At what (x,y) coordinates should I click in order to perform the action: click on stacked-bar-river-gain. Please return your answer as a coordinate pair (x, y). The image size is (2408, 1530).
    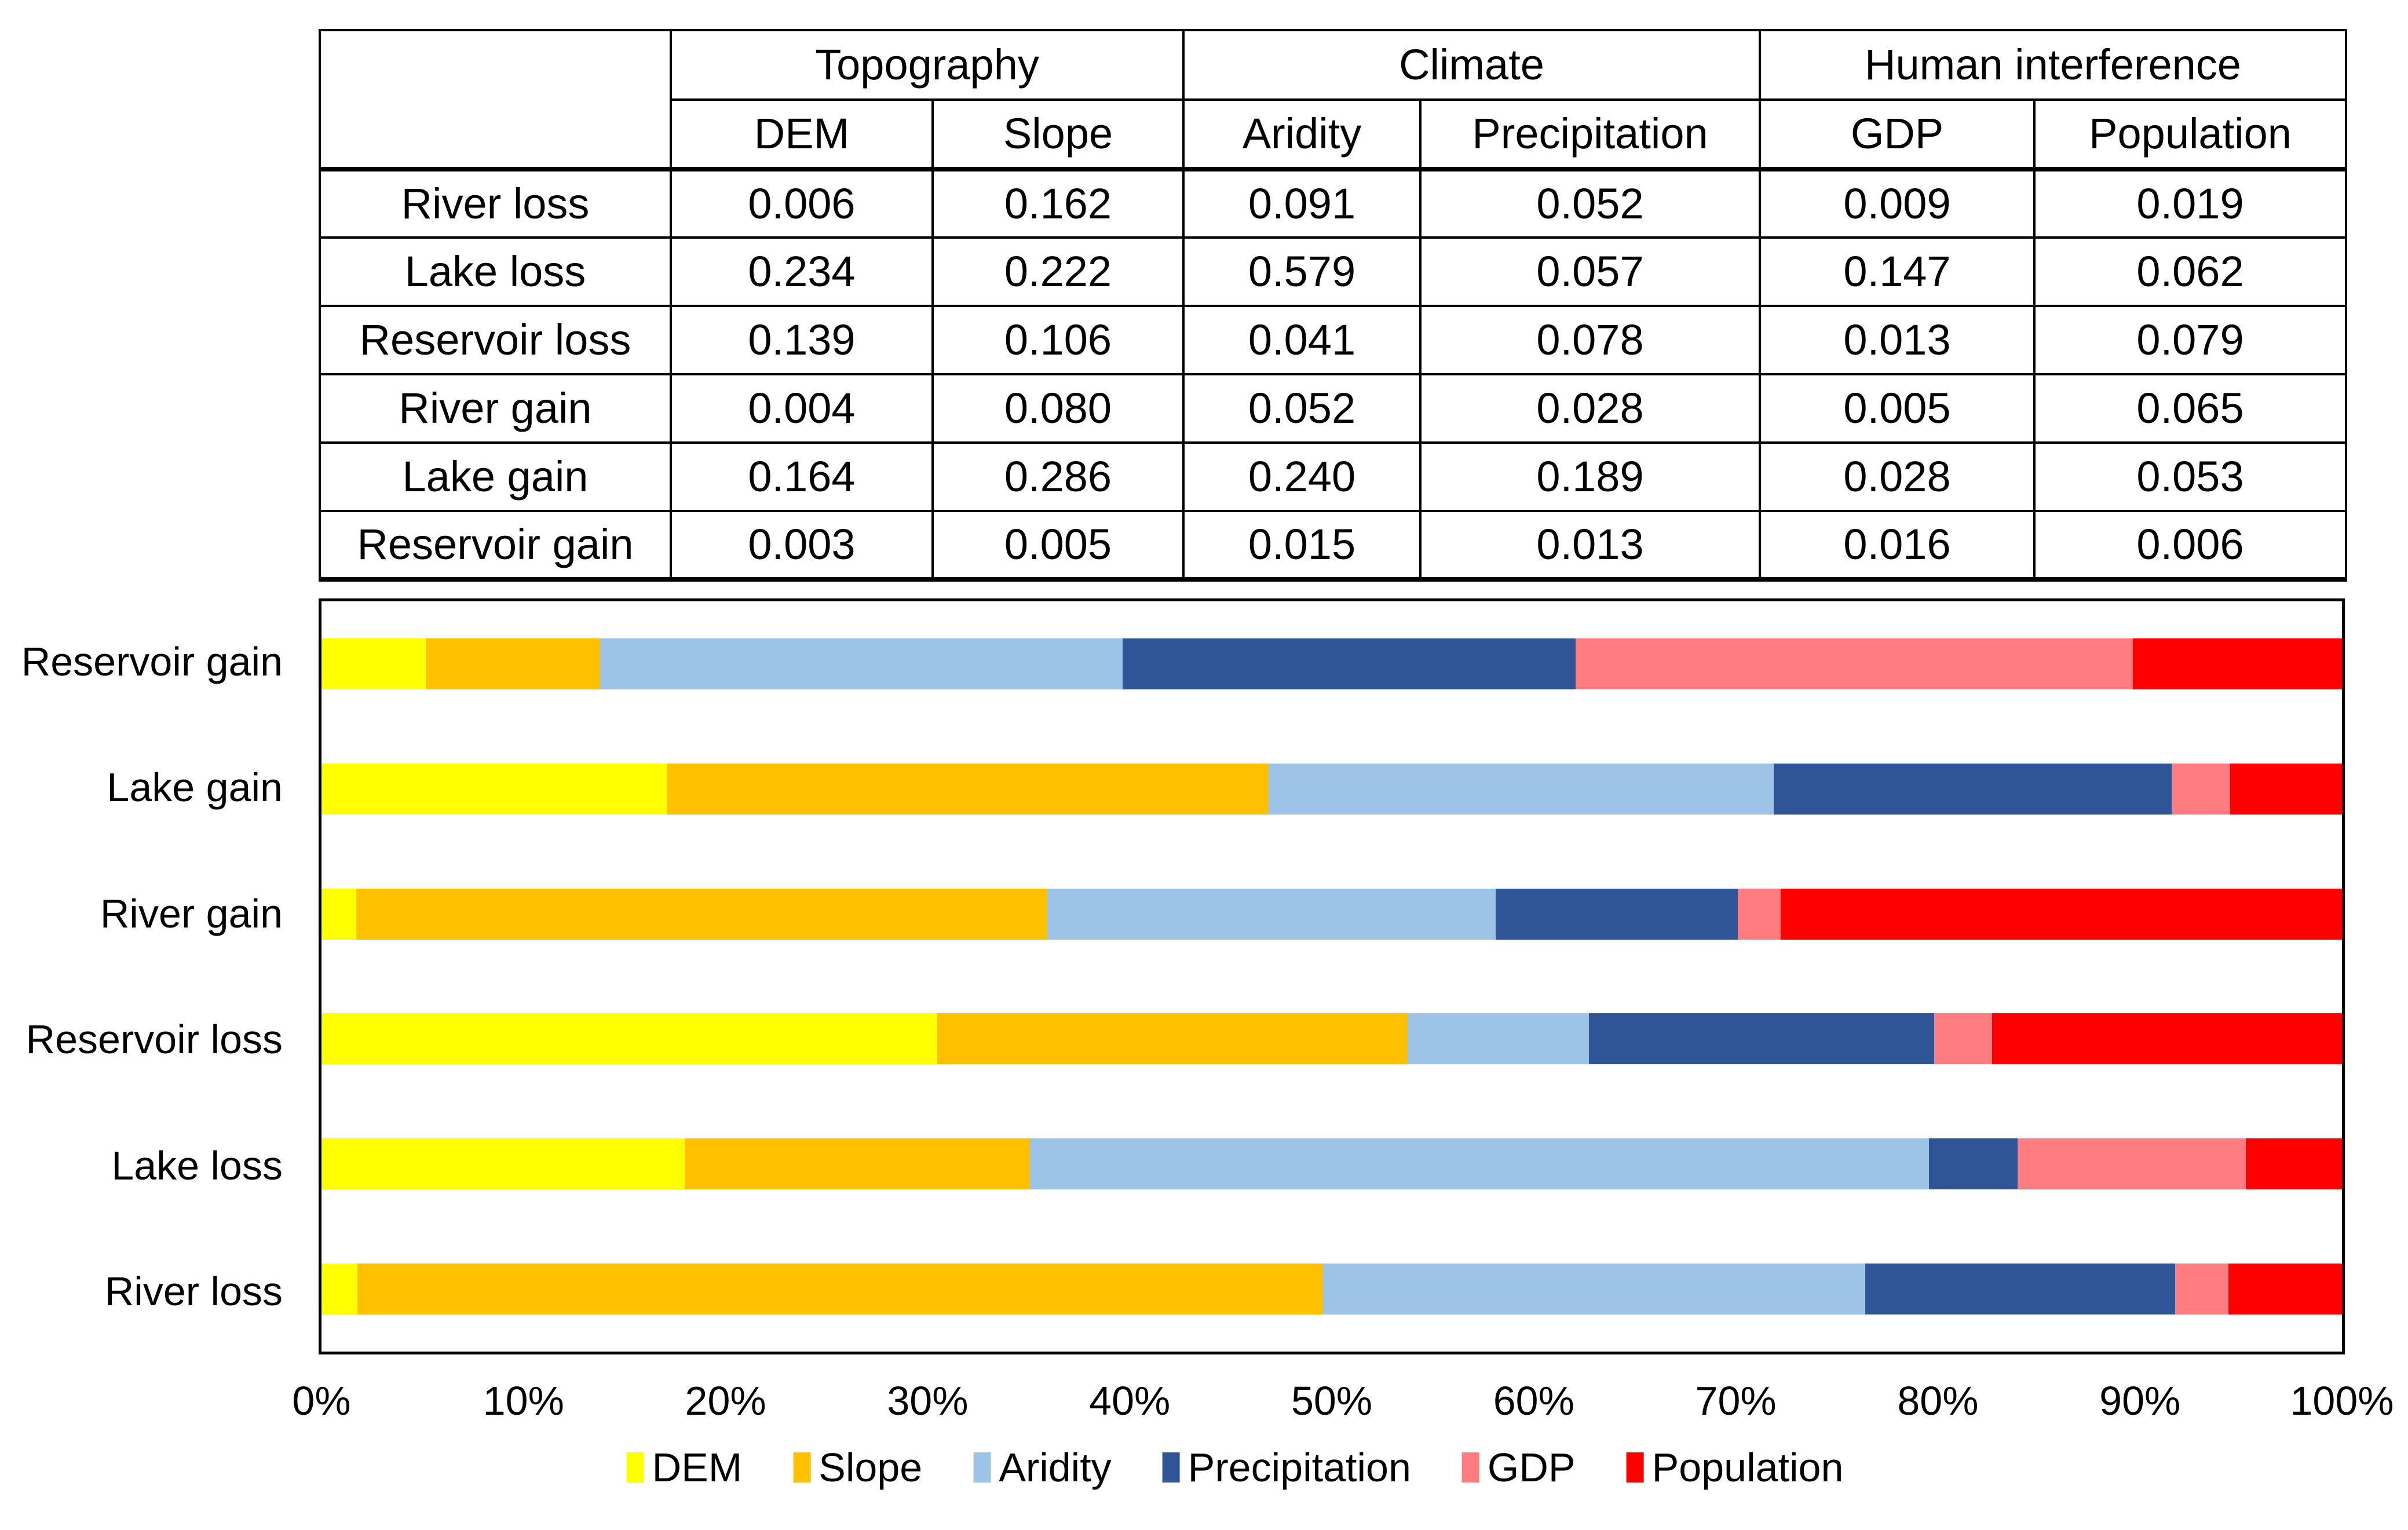
    Looking at the image, I should click on (1332, 914).